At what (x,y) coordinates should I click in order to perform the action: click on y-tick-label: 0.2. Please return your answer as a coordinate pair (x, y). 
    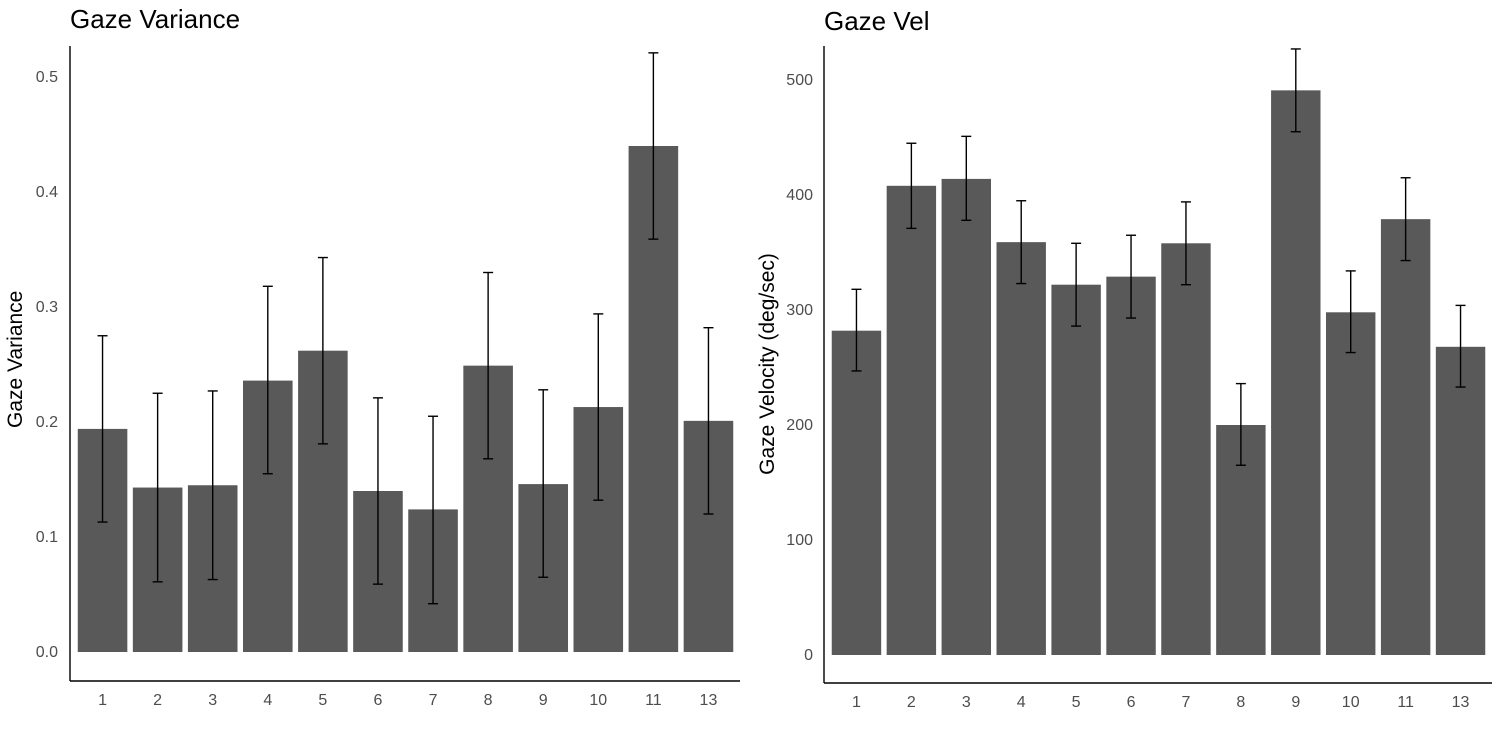
    Looking at the image, I should click on (47, 422).